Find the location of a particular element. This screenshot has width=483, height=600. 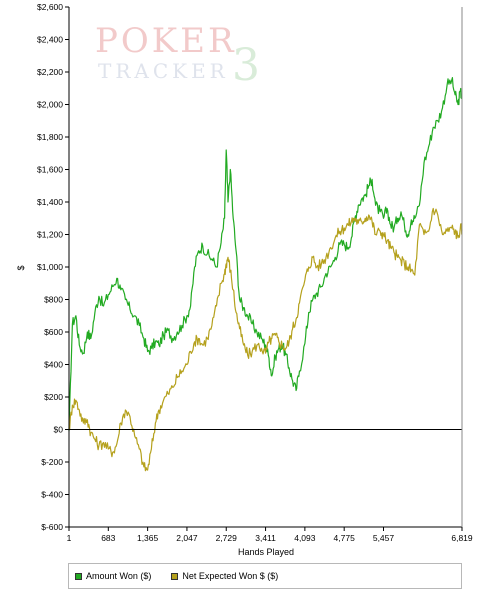

x-tick-label: 1,365 is located at coordinates (148, 538).